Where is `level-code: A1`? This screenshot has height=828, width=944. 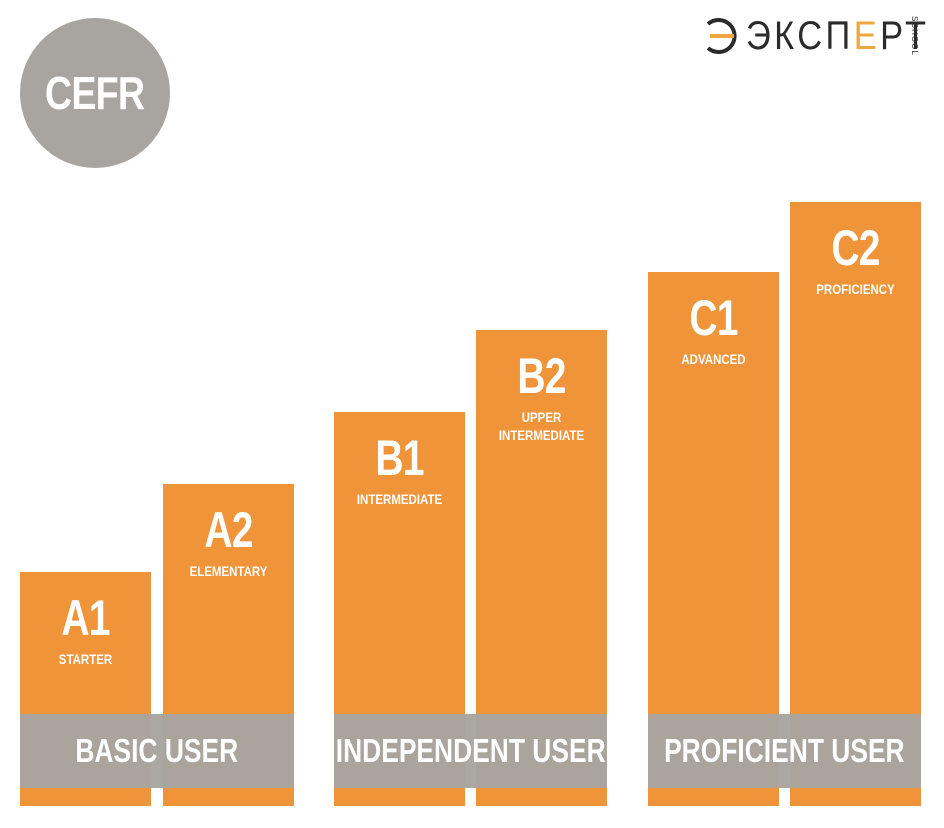 level-code: A1 is located at coordinates (85, 618).